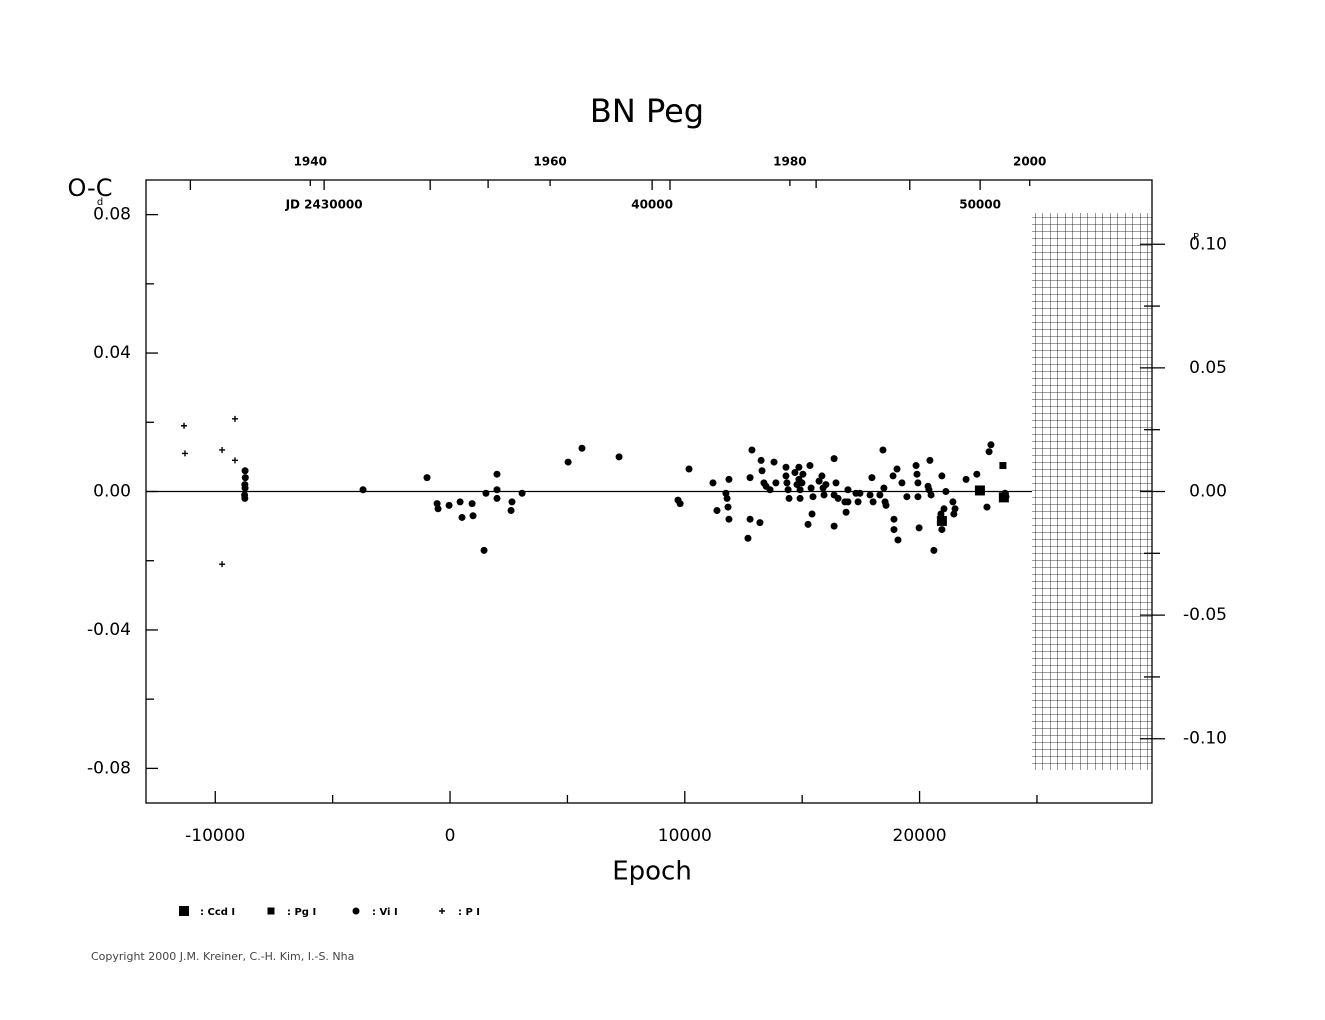  Describe the element at coordinates (109, 768) in the screenshot. I see `y-tick-label: -0.08` at that location.